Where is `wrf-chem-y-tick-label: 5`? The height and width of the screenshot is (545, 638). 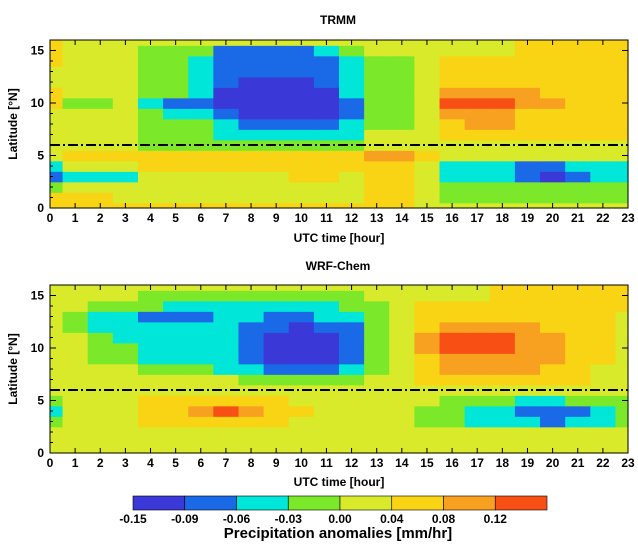 wrf-chem-y-tick-label: 5 is located at coordinates (40, 401).